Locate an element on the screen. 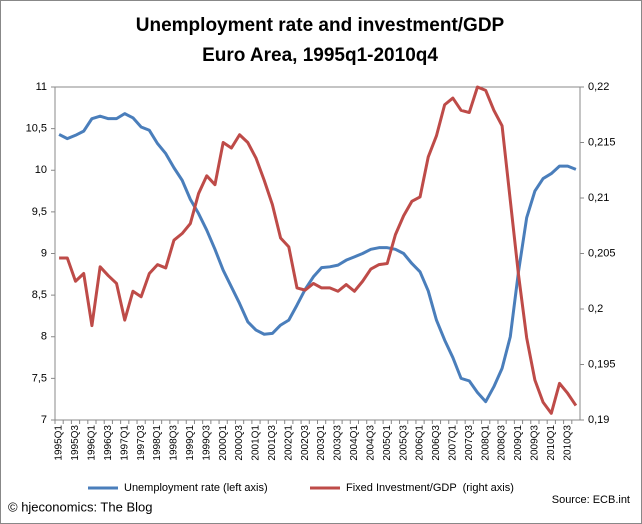 This screenshot has width=642, height=524. y2-tick-label: 0,2 is located at coordinates (595, 309).